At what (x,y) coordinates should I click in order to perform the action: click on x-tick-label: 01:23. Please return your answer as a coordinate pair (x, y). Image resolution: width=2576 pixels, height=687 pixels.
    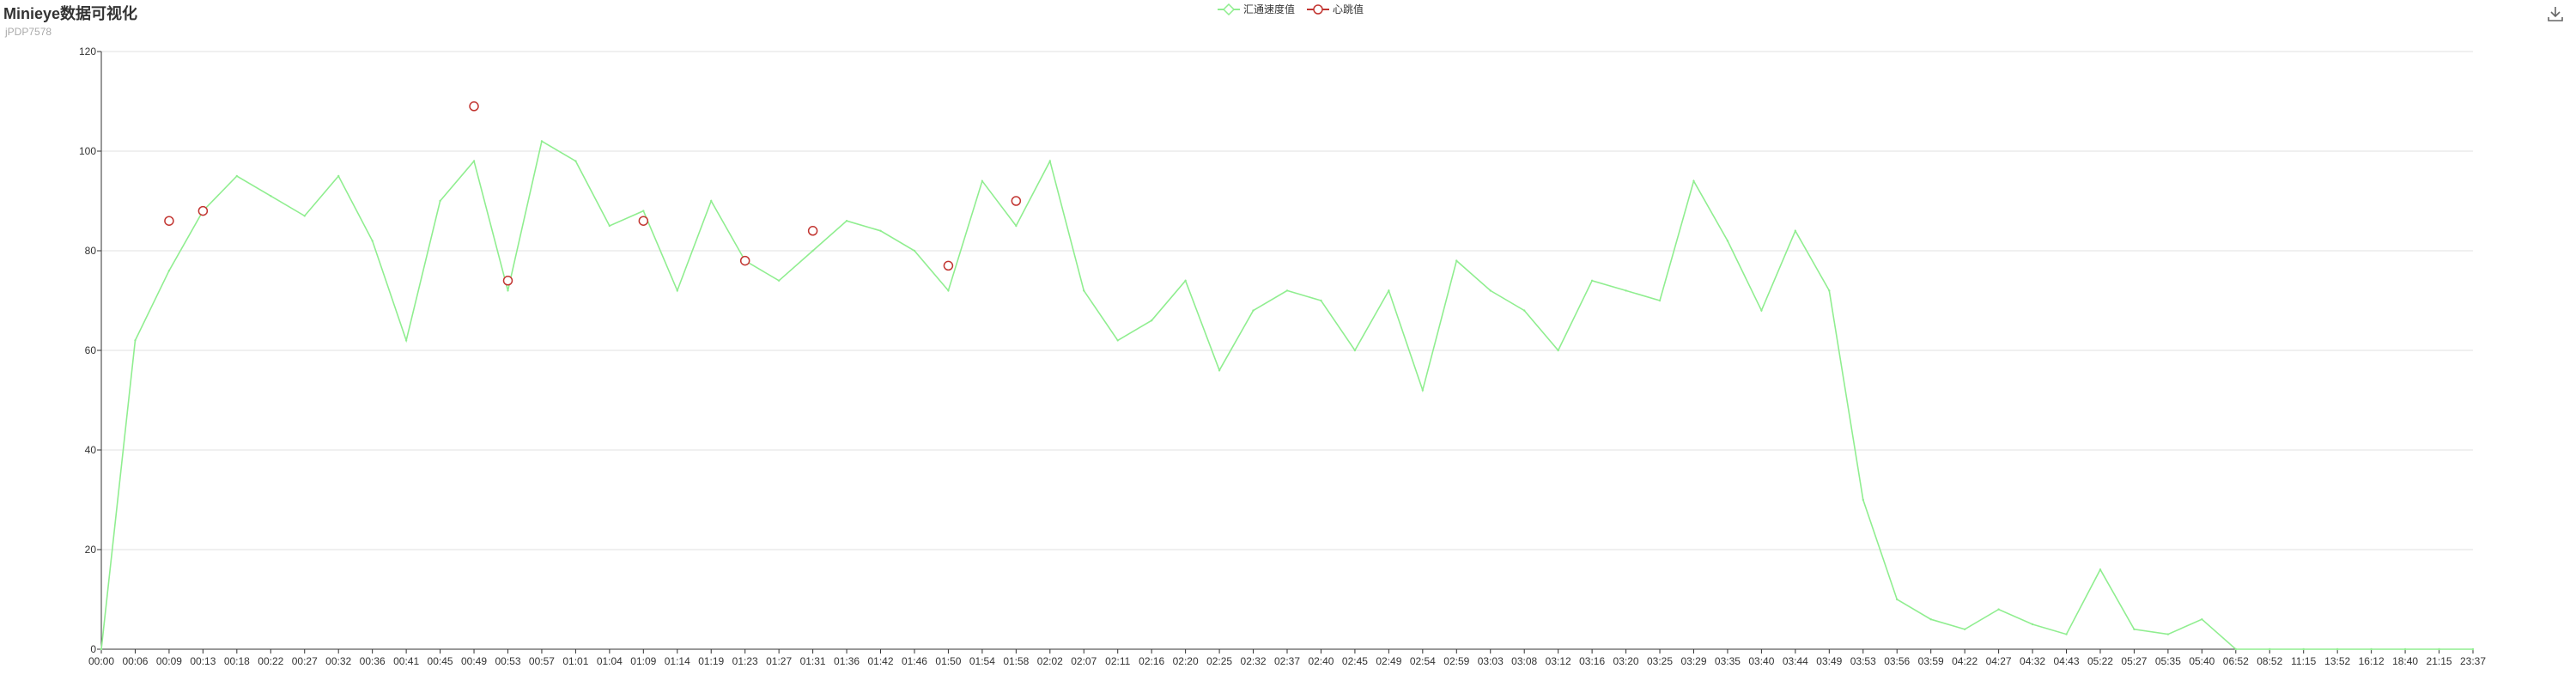
    Looking at the image, I should click on (745, 661).